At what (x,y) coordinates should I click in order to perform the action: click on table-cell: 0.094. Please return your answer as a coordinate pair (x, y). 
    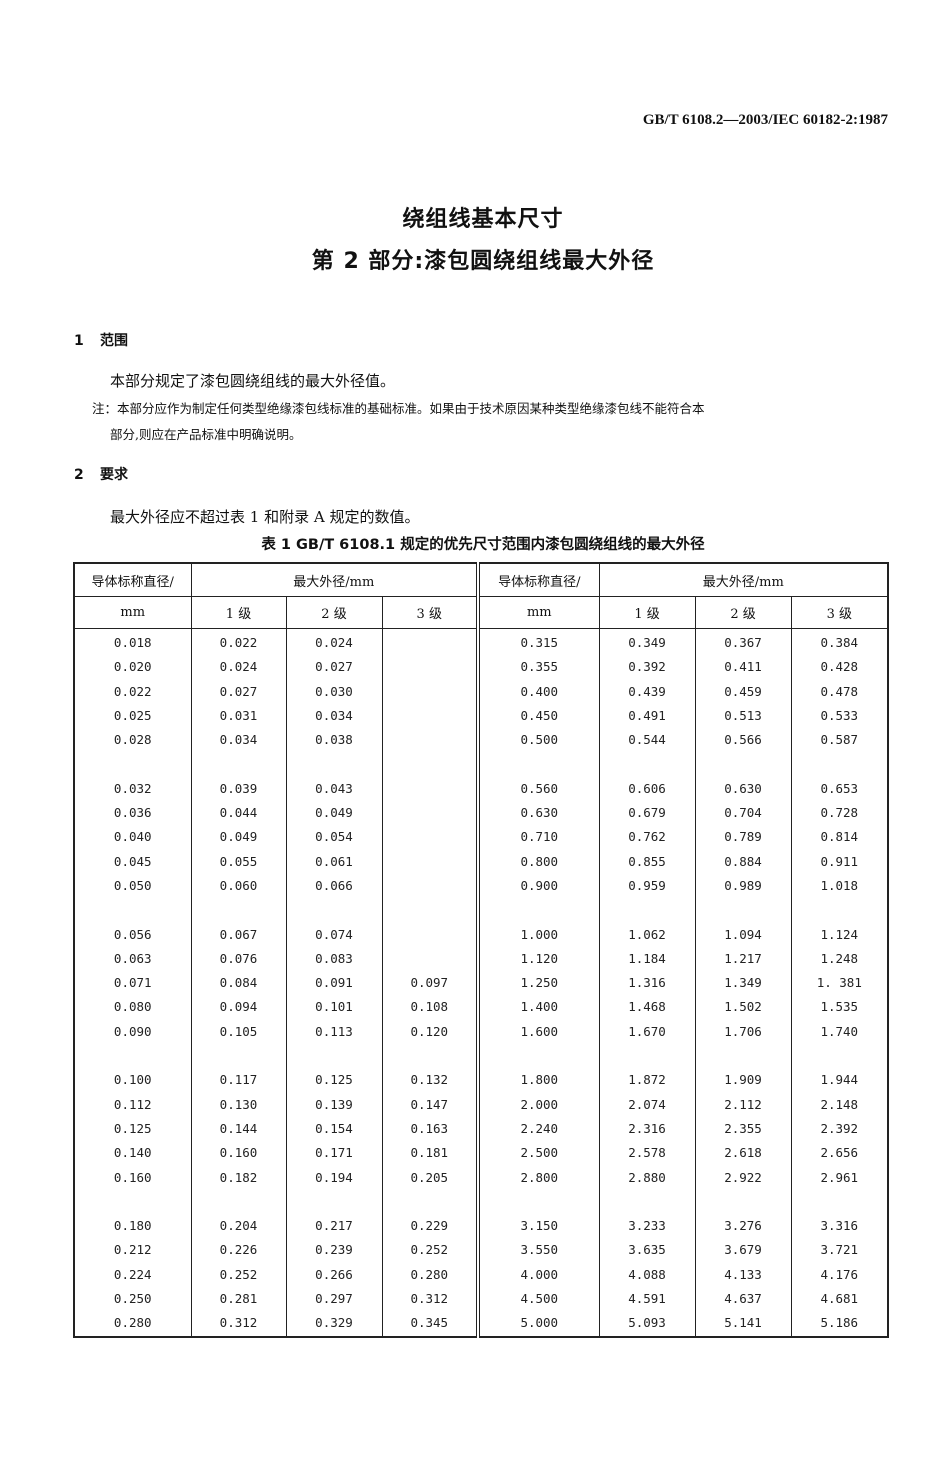
    Looking at the image, I should click on (238, 1007).